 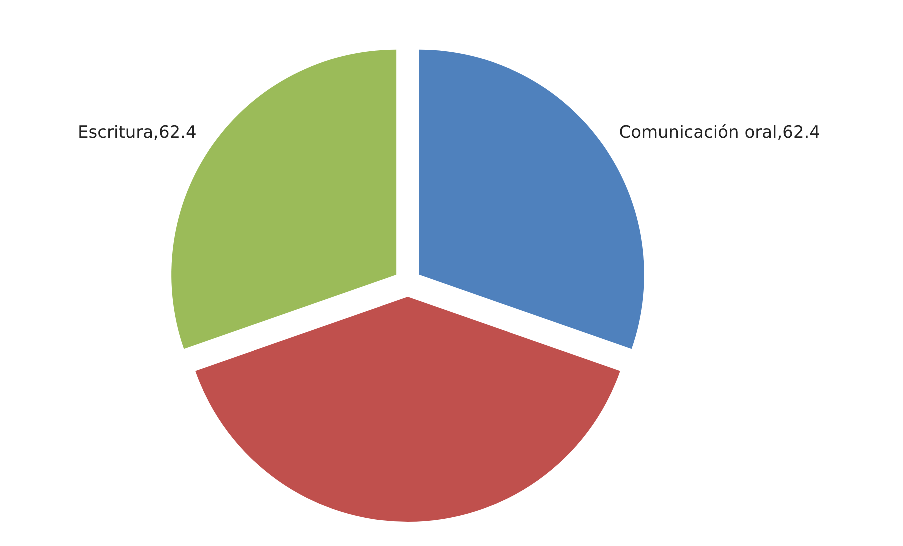 I want to click on slice-label: Escritura,62.4, so click(x=137, y=133).